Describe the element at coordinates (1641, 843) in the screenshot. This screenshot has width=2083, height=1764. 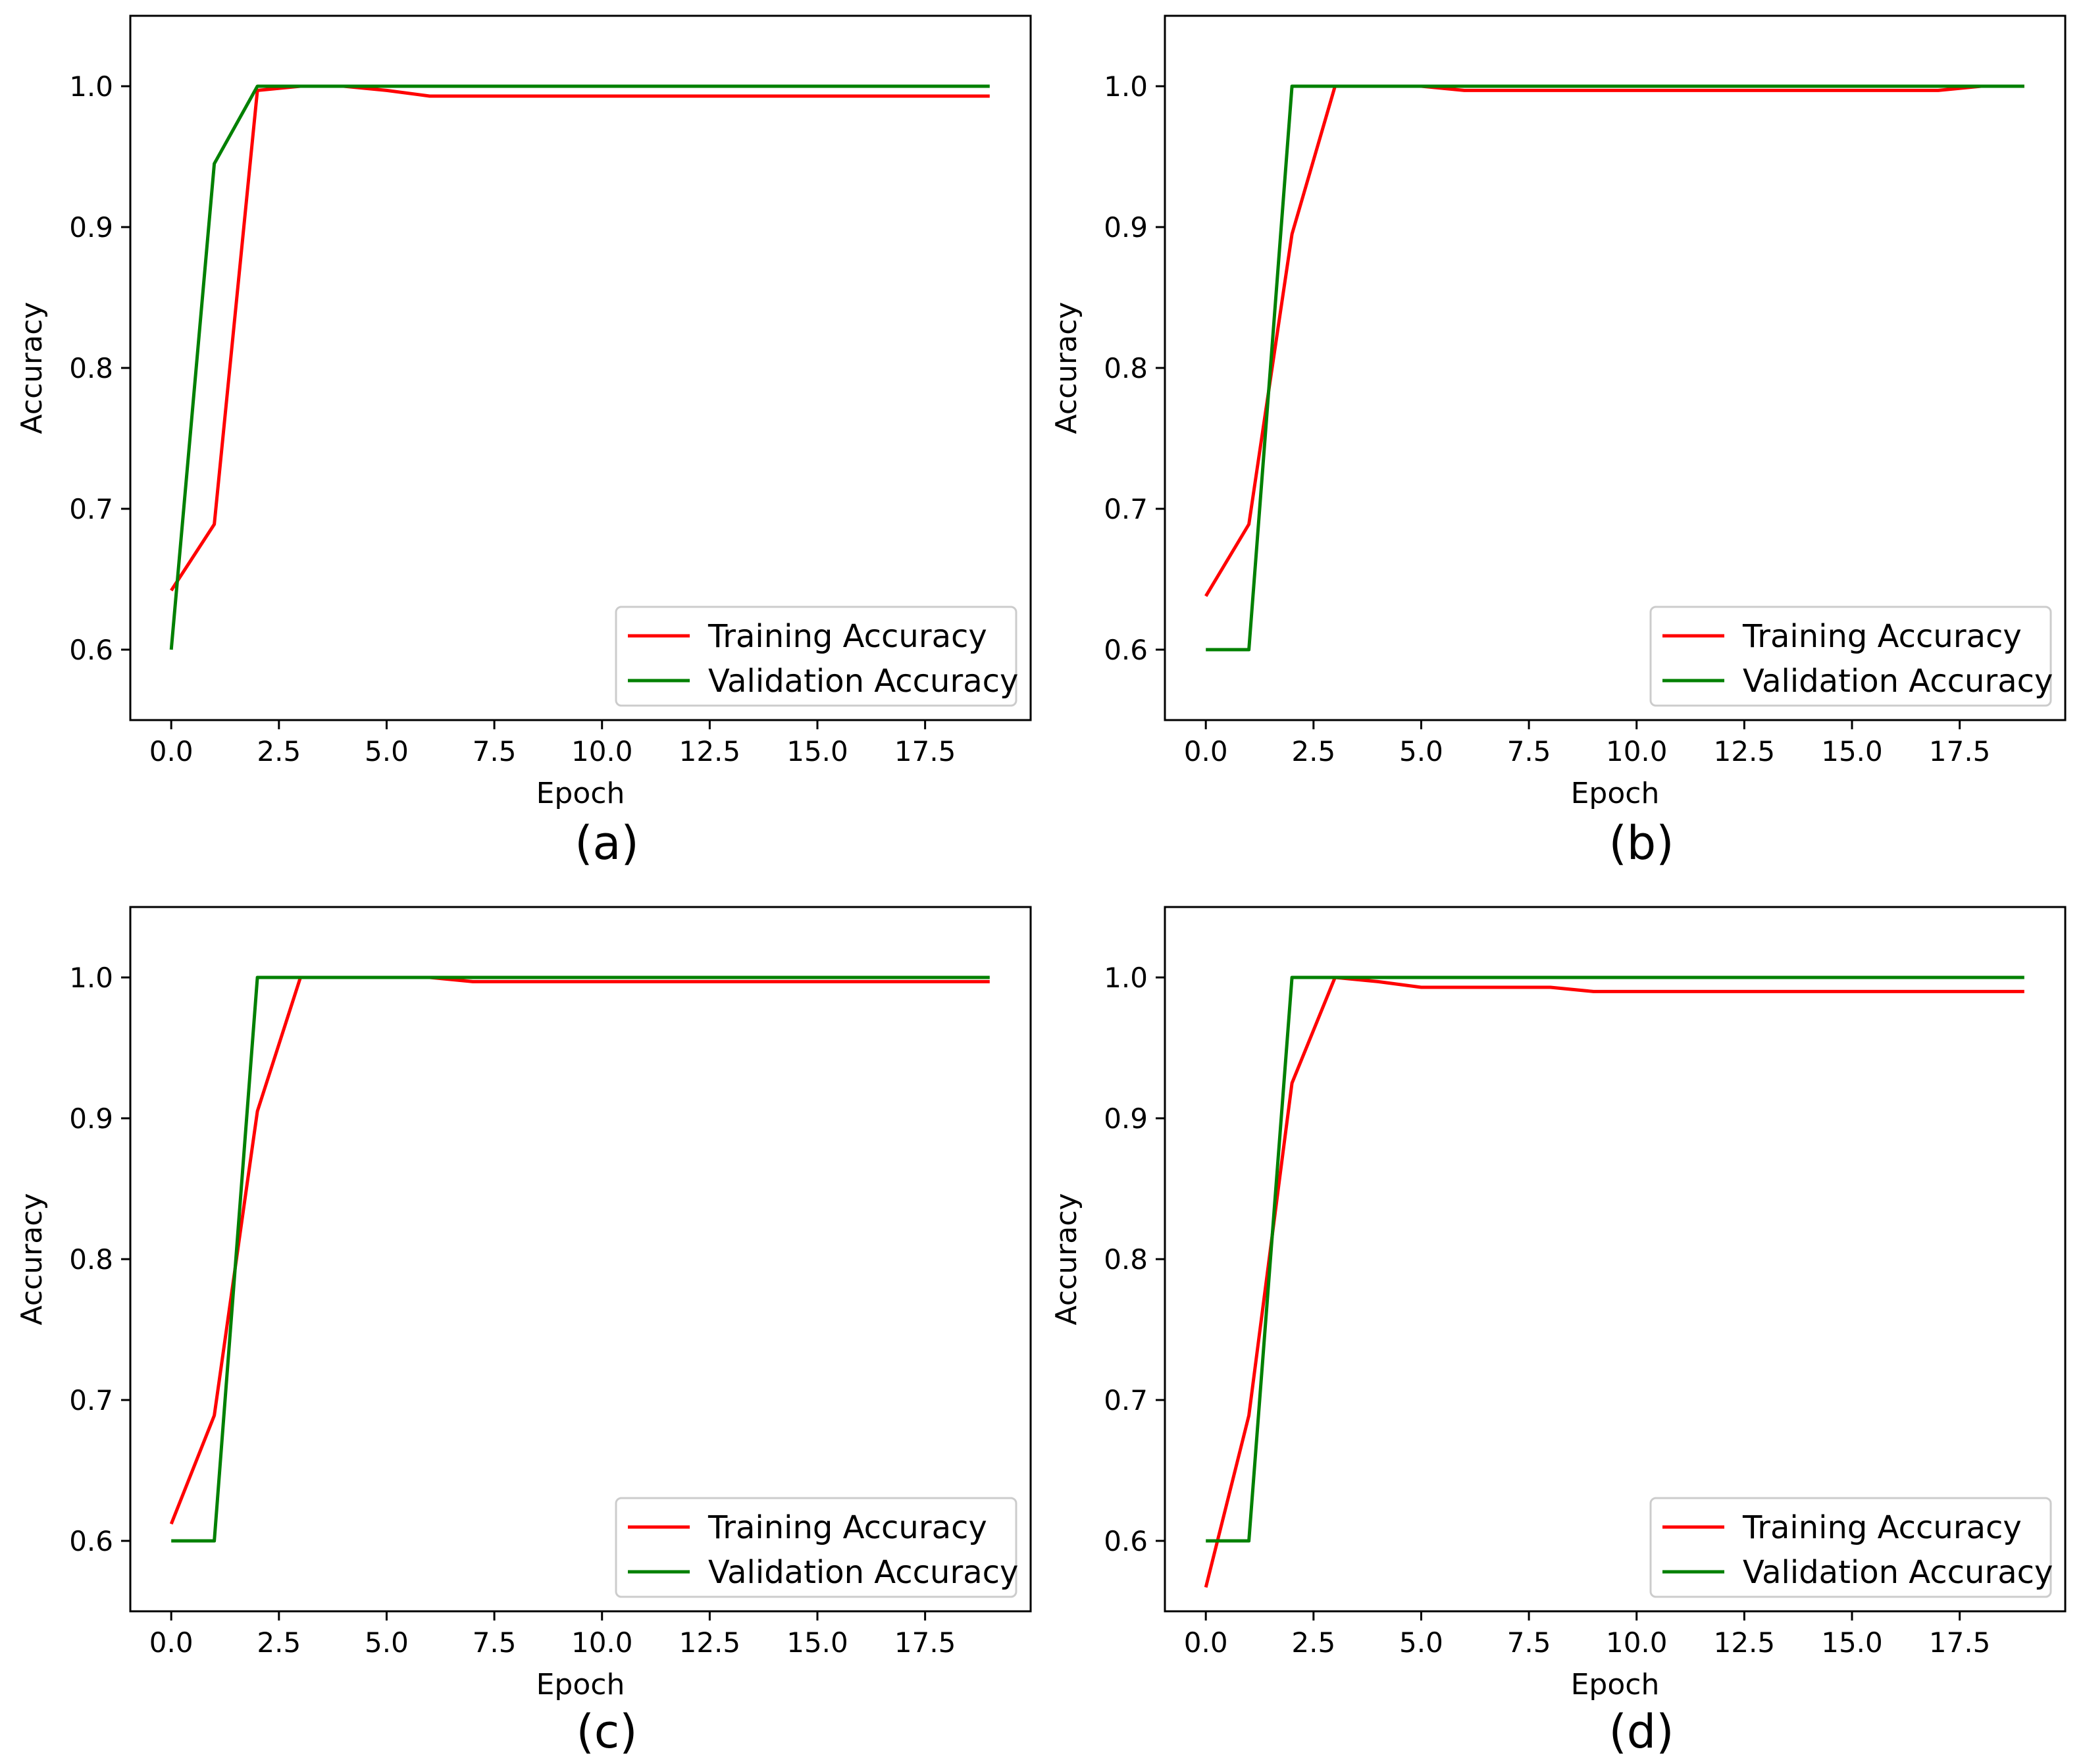
I see `panel-caption: (b)` at that location.